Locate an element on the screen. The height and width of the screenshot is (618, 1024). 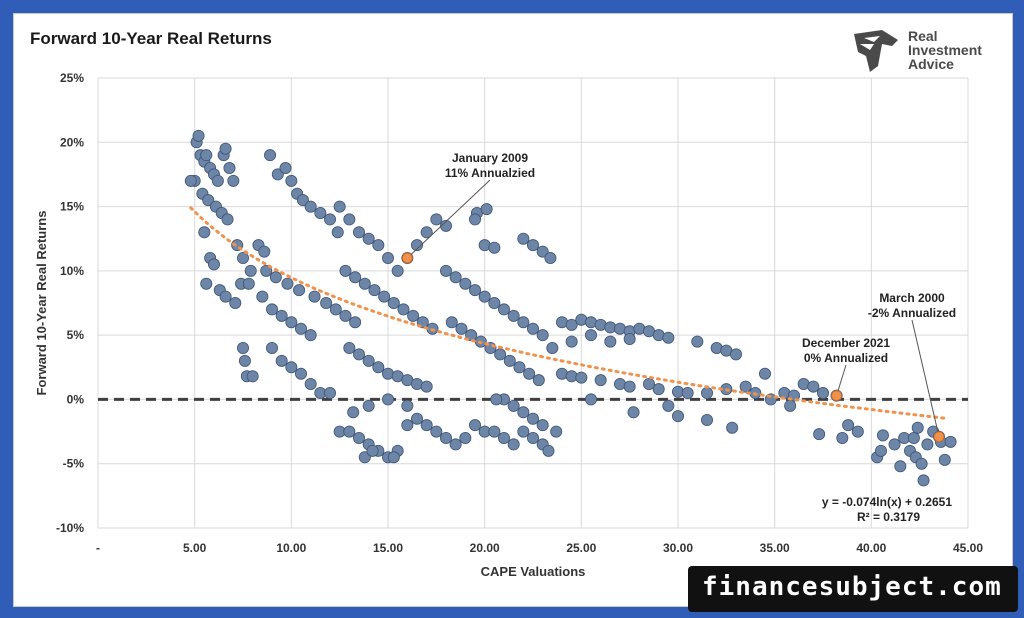
x-tick-label: 10.00 is located at coordinates (291, 548).